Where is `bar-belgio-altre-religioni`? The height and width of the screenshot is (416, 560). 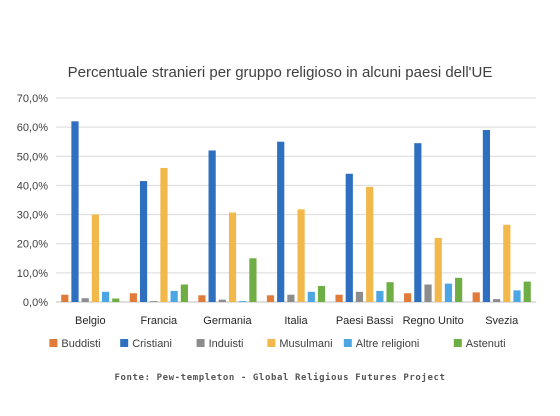 bar-belgio-altre-religioni is located at coordinates (105, 296).